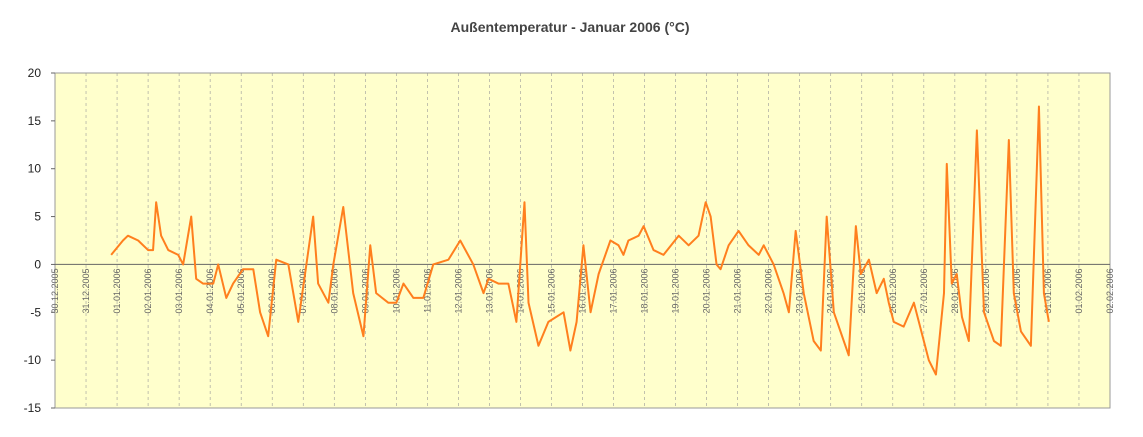 This screenshot has width=1143, height=437. I want to click on y-tick-label: 10, so click(35, 169).